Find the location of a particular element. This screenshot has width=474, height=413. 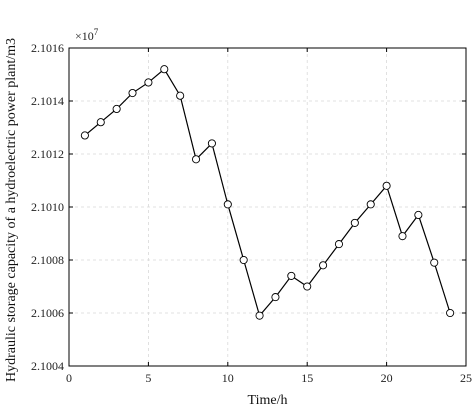

x-axis-title: Time/h is located at coordinates (268, 400).